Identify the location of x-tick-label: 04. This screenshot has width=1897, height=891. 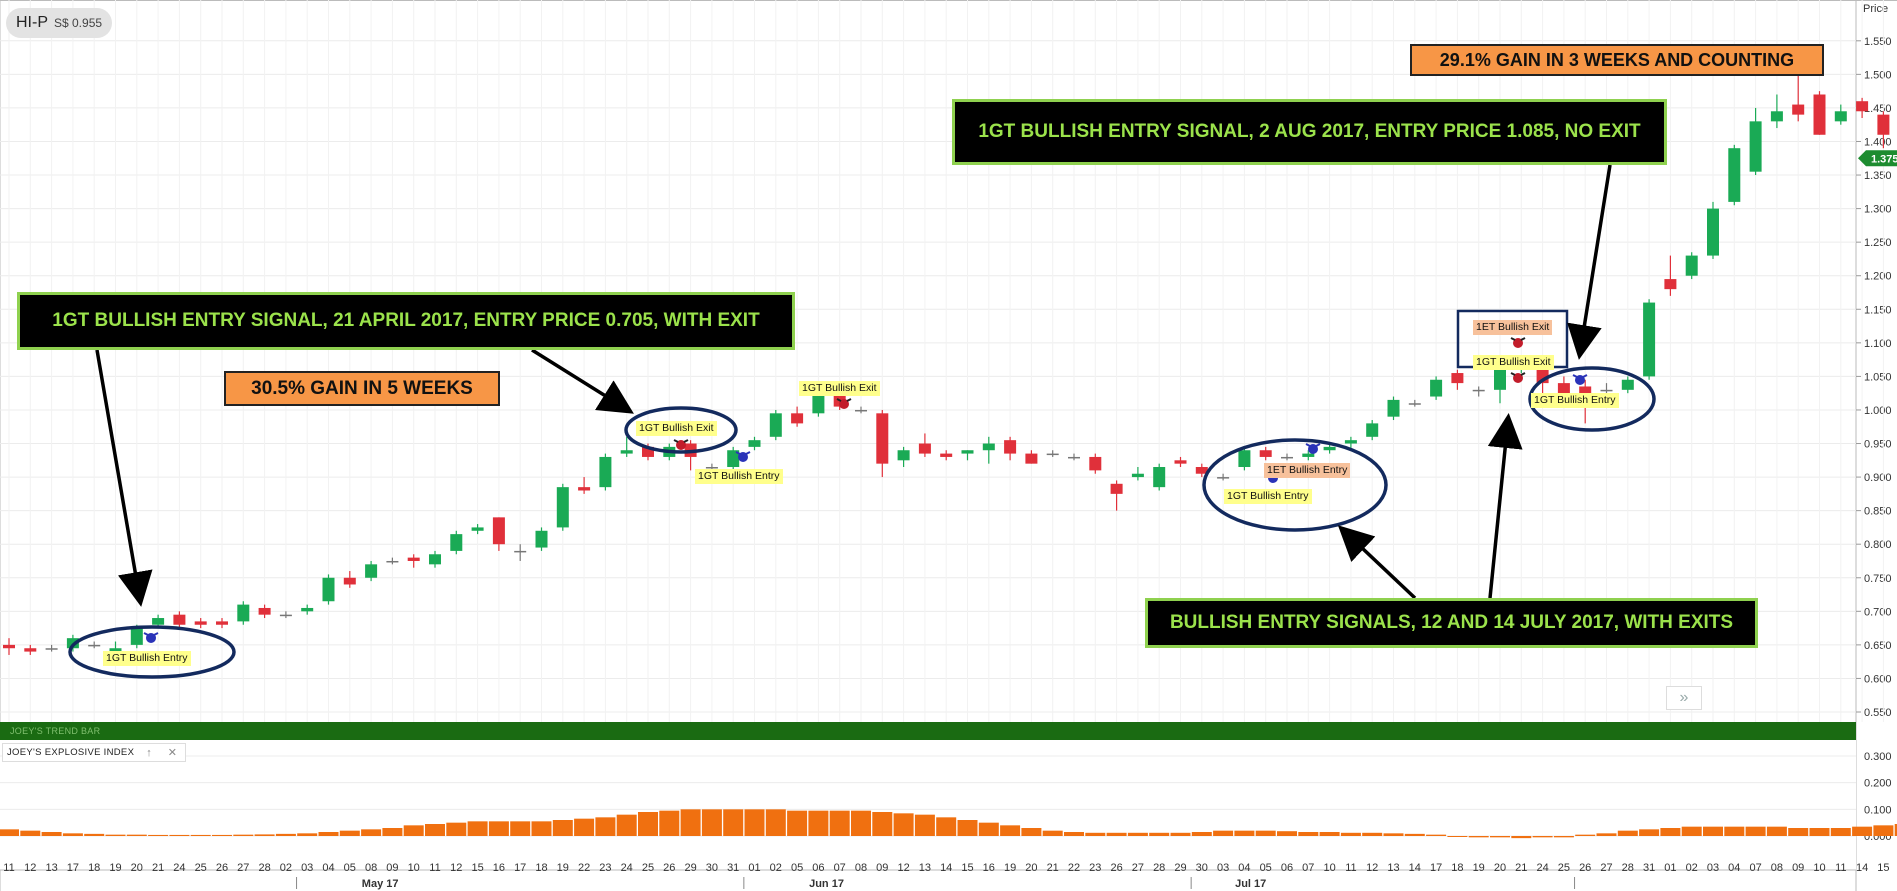
(1734, 868).